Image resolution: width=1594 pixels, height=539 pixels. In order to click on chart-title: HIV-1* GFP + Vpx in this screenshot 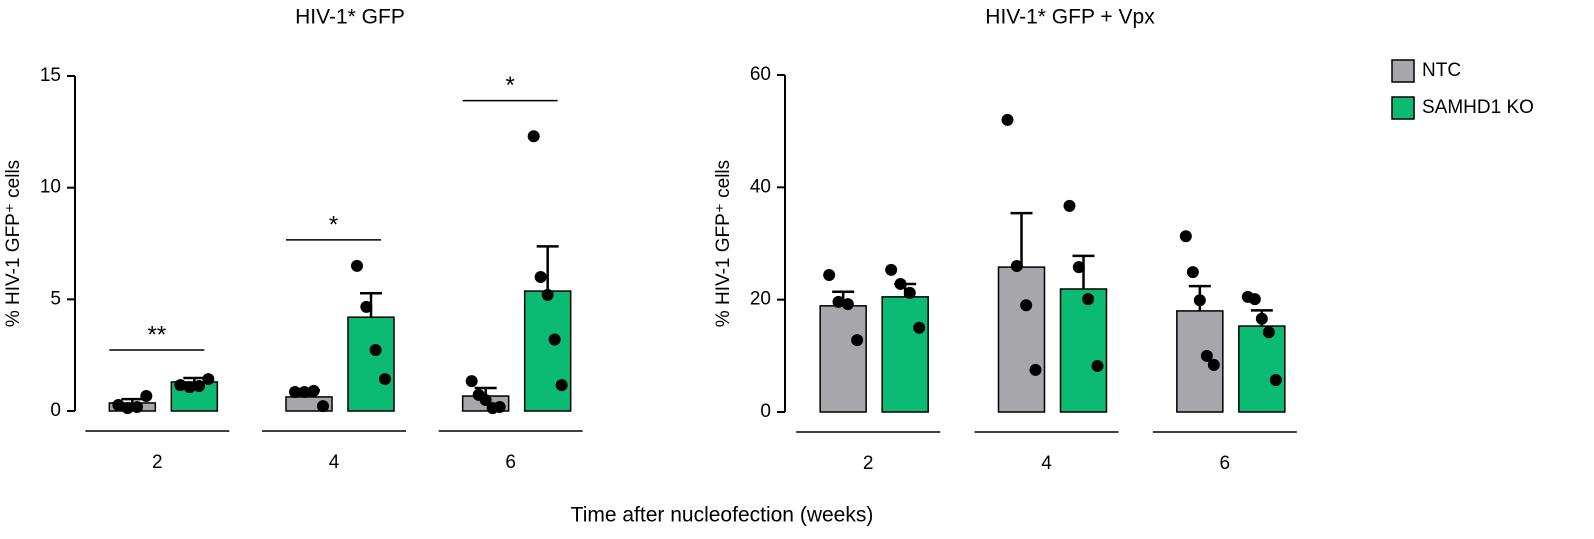, I will do `click(1070, 17)`.